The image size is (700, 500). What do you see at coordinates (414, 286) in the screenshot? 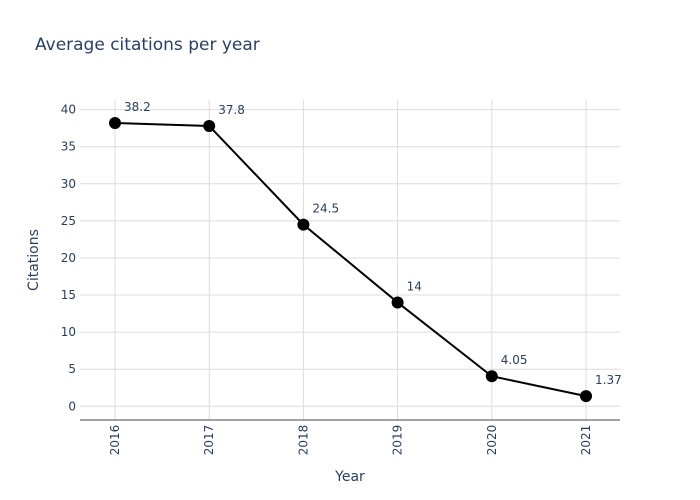
I see `data-label: 14` at bounding box center [414, 286].